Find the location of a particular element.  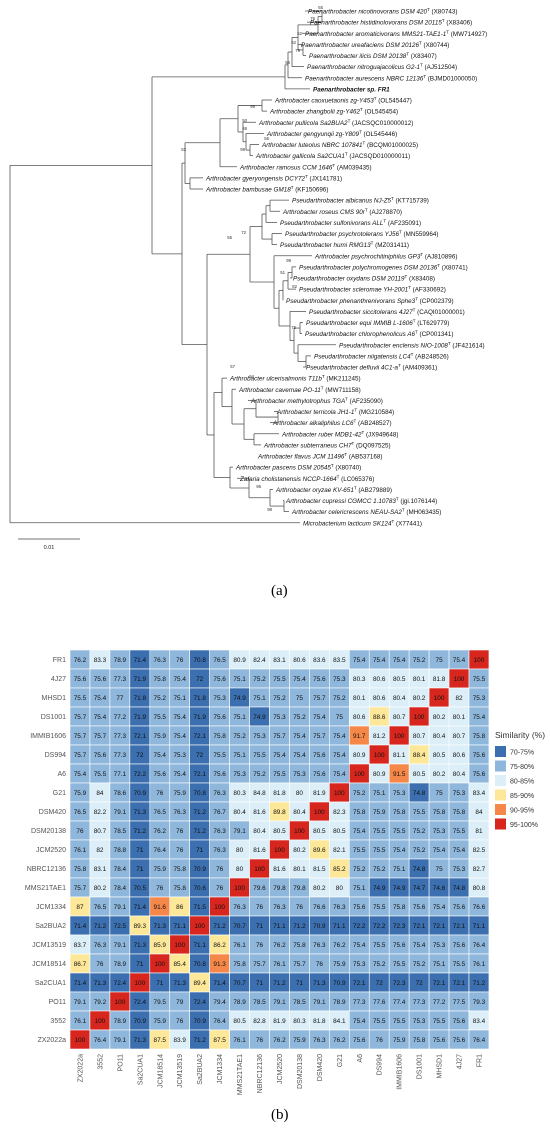

bootstrap-value: 56 is located at coordinates (266, 138).